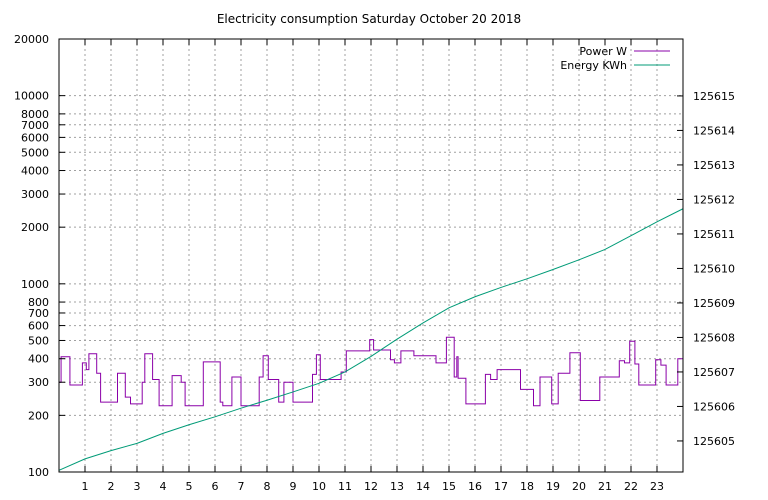 The image size is (768, 500). What do you see at coordinates (38, 313) in the screenshot?
I see `y-left-tick-label: 700` at bounding box center [38, 313].